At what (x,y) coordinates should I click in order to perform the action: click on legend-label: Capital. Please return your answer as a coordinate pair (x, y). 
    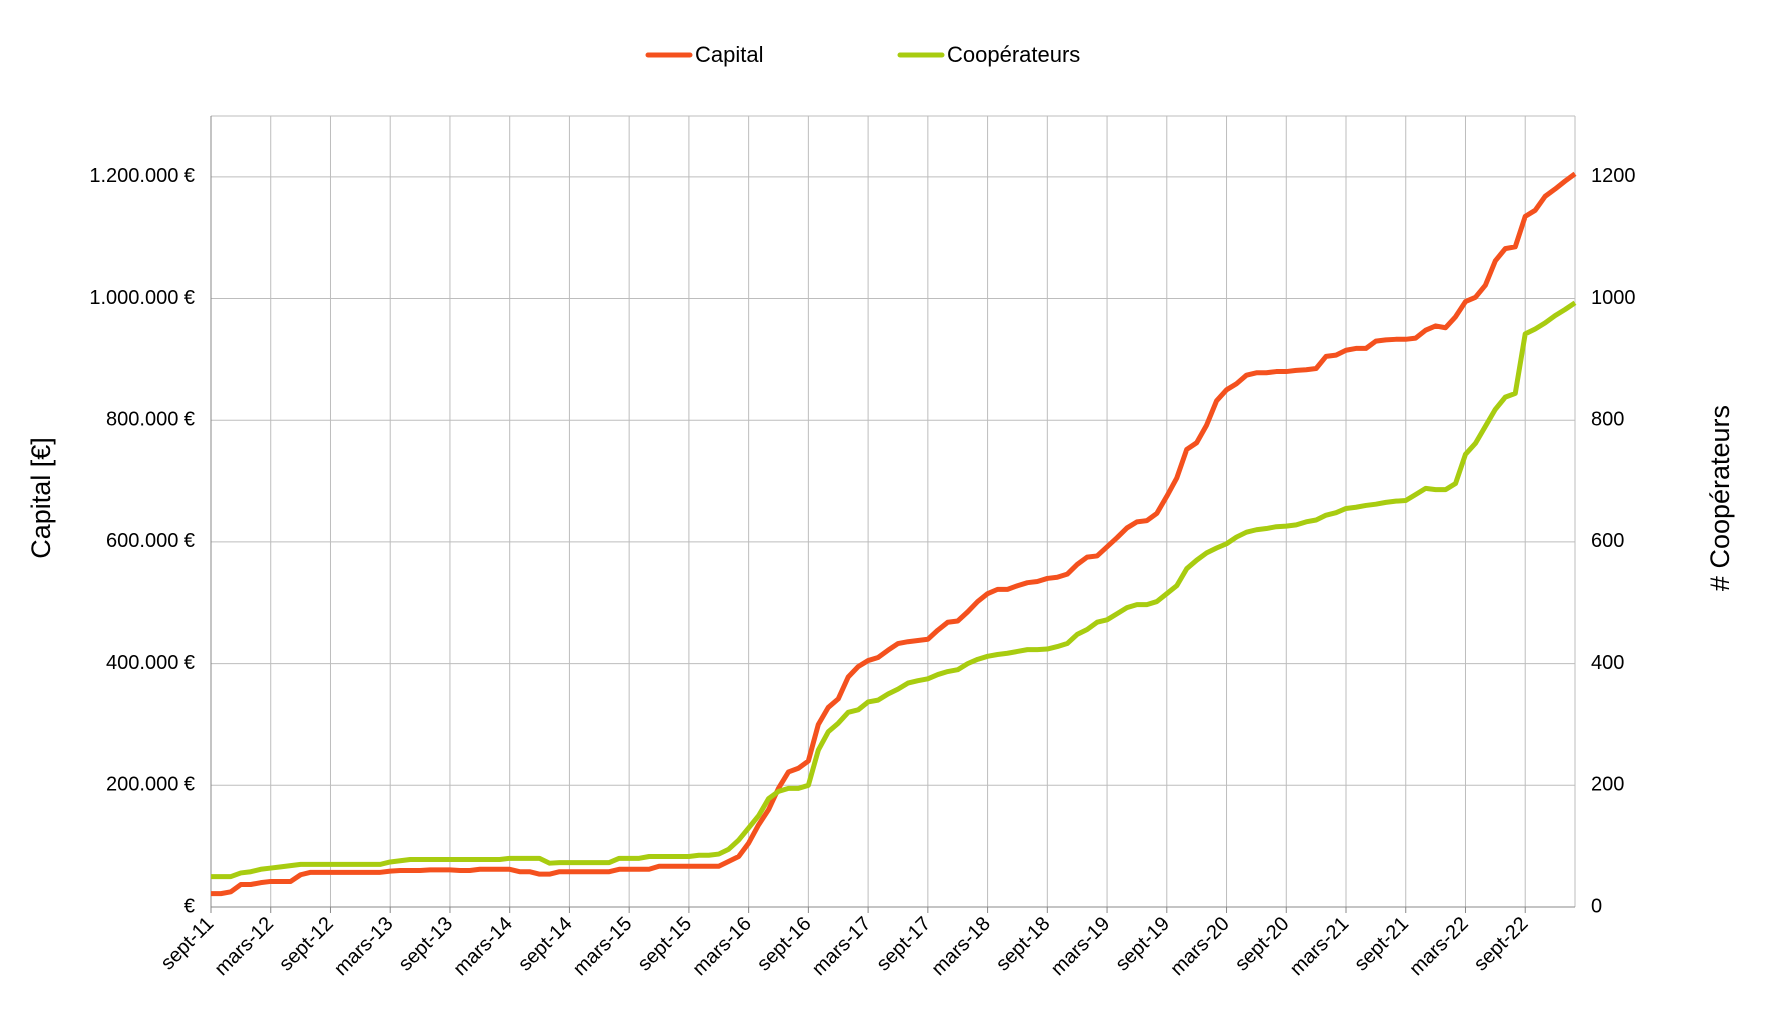
    Looking at the image, I should click on (729, 54).